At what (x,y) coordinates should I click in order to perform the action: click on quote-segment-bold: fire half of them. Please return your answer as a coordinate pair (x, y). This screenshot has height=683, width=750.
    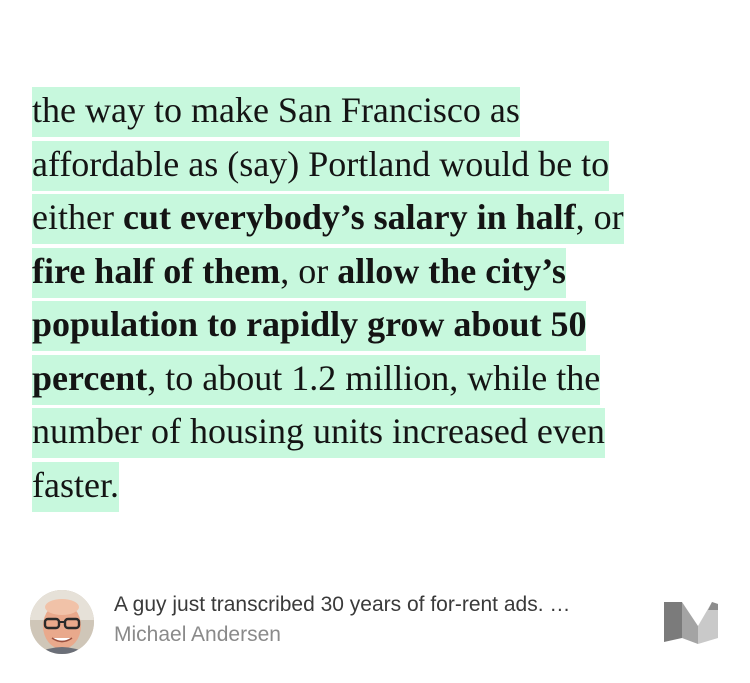
    Looking at the image, I should click on (156, 270).